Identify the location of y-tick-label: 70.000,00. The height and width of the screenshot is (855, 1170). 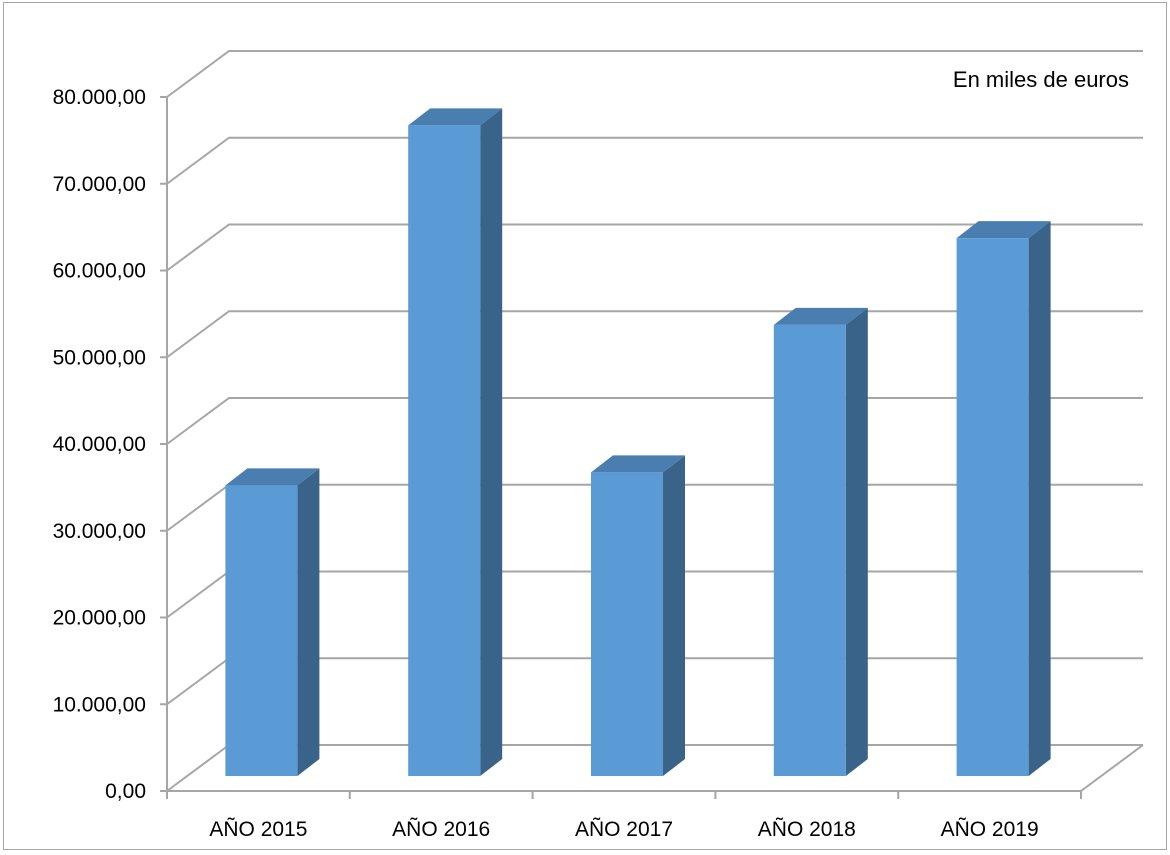
(99, 184).